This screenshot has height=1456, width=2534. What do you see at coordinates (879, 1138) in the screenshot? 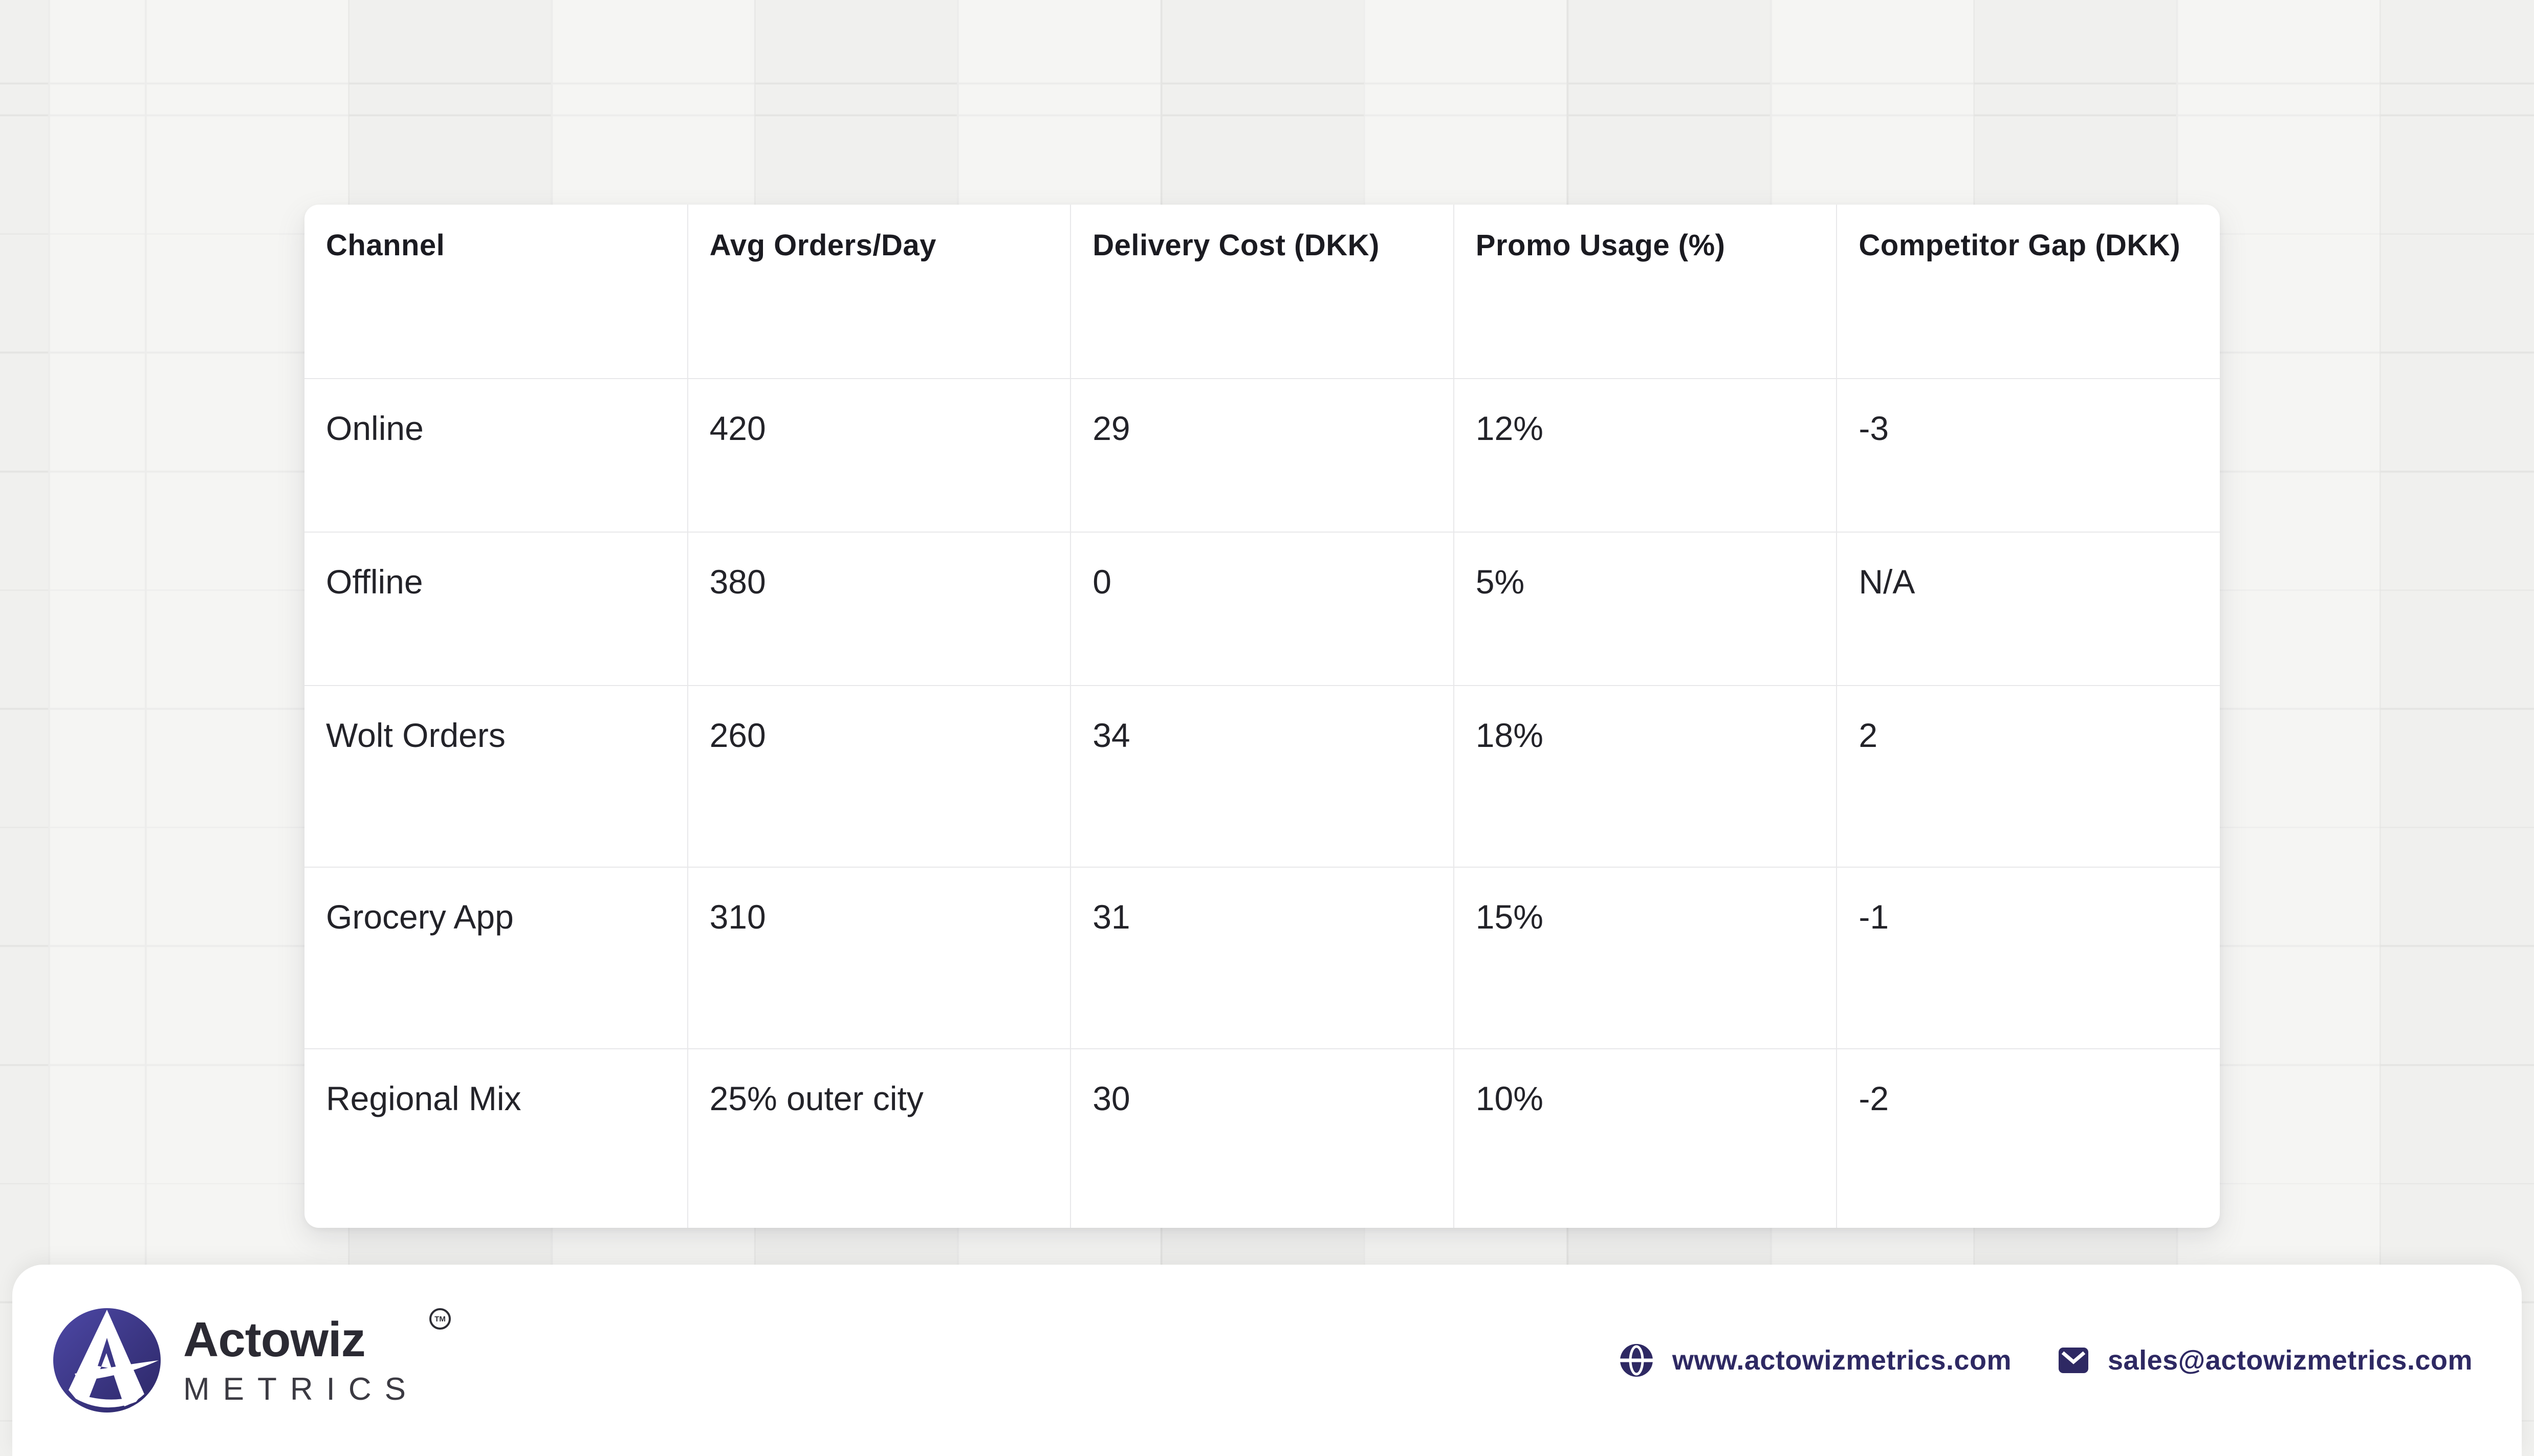
I see `table-cell: 25% outer city` at bounding box center [879, 1138].